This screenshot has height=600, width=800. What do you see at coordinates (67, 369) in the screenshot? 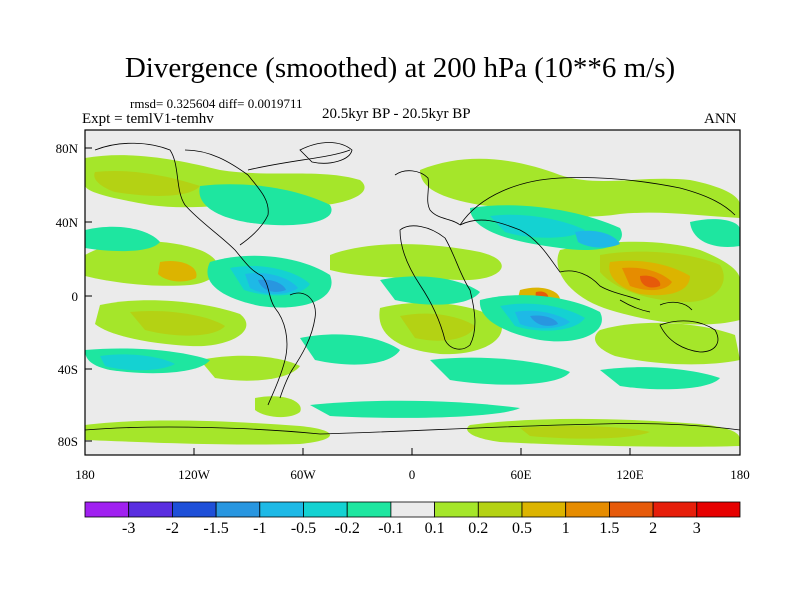
I see `lat-label-40s: 40S` at bounding box center [67, 369].